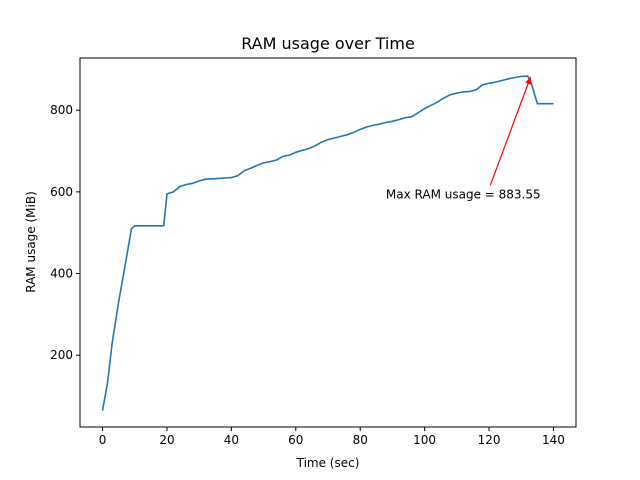 The height and width of the screenshot is (480, 640). I want to click on max-ram-annotation: Max RAM usage = 883.55, so click(463, 138).